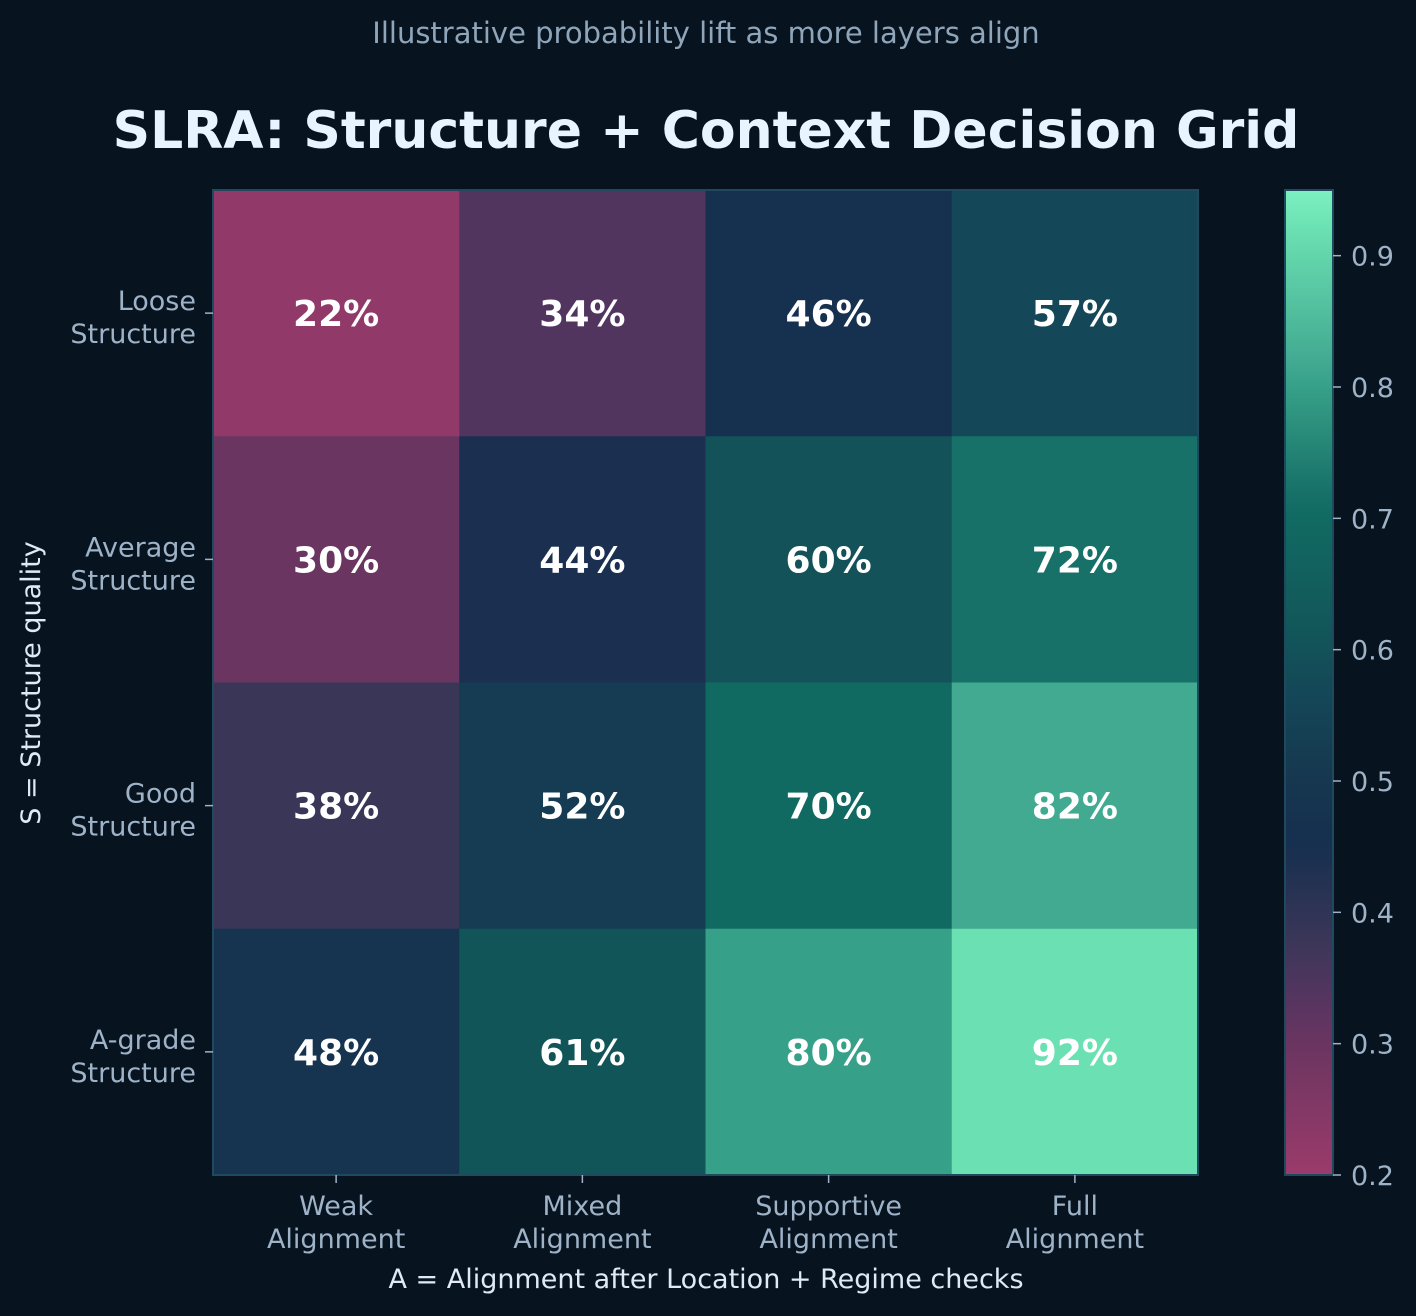 Image resolution: width=1416 pixels, height=1316 pixels. I want to click on y-tick-label: Loose, so click(157, 301).